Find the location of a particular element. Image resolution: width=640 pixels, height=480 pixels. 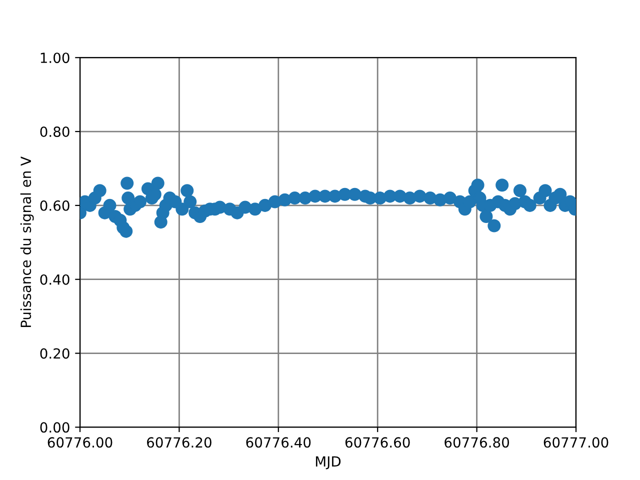

x-tick-label: 60776.40 is located at coordinates (278, 442).